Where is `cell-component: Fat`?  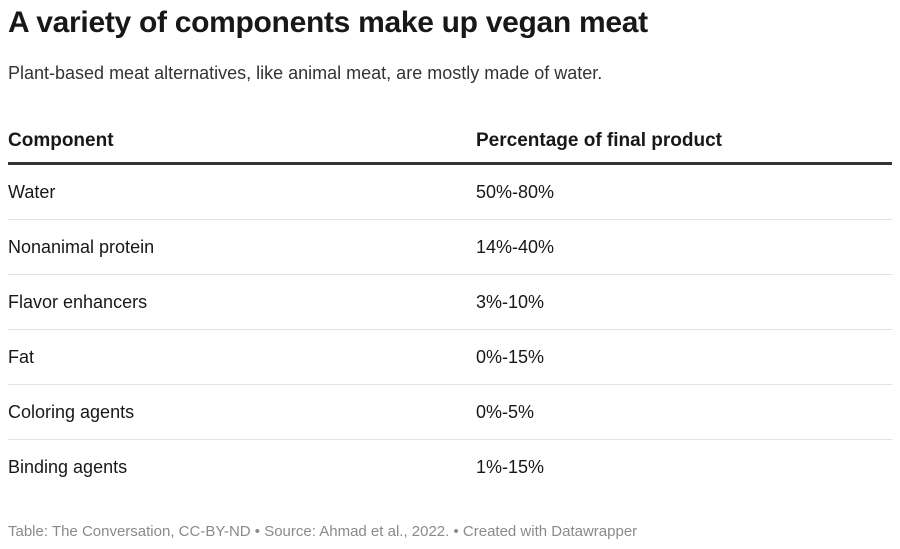 cell-component: Fat is located at coordinates (21, 356).